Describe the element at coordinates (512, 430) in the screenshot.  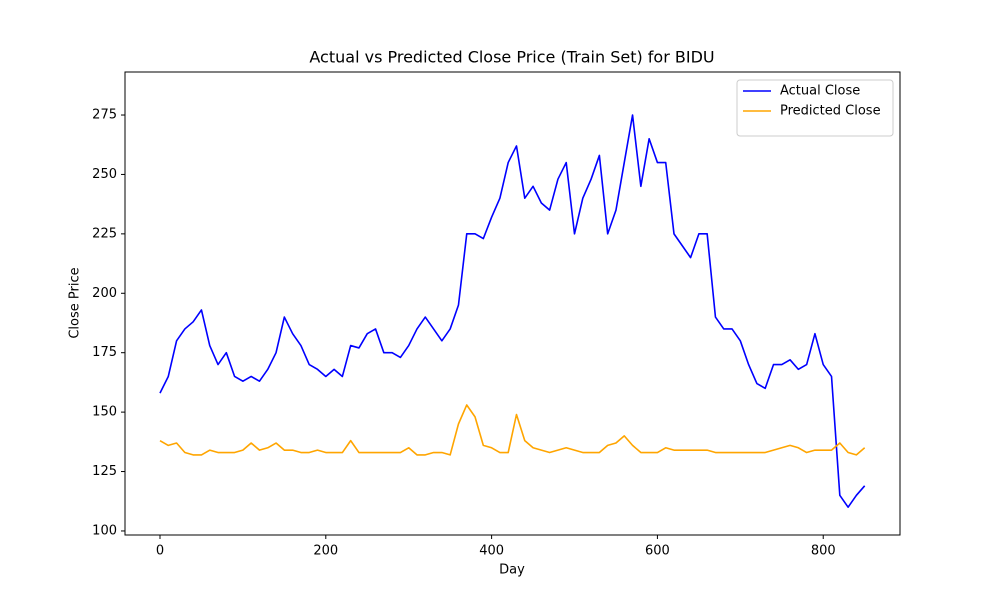
I see `line-series` at that location.